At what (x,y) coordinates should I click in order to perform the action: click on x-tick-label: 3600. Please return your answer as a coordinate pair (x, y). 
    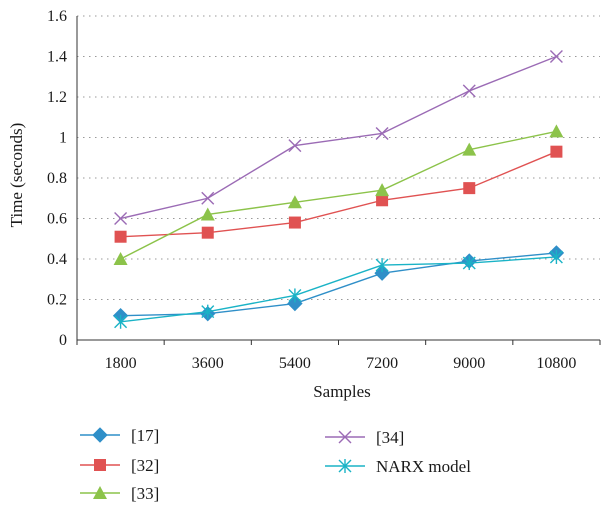
    Looking at the image, I should click on (208, 363).